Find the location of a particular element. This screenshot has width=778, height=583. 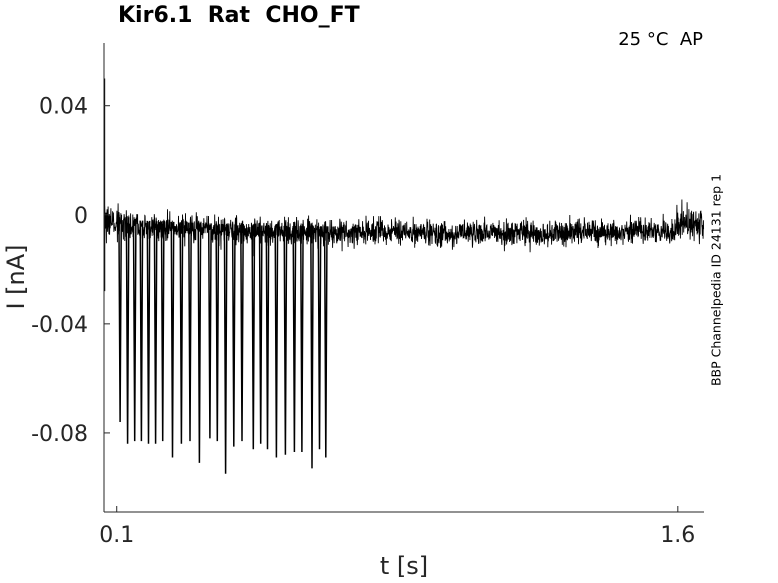

y-tick-label: -0.04 is located at coordinates (59, 325).